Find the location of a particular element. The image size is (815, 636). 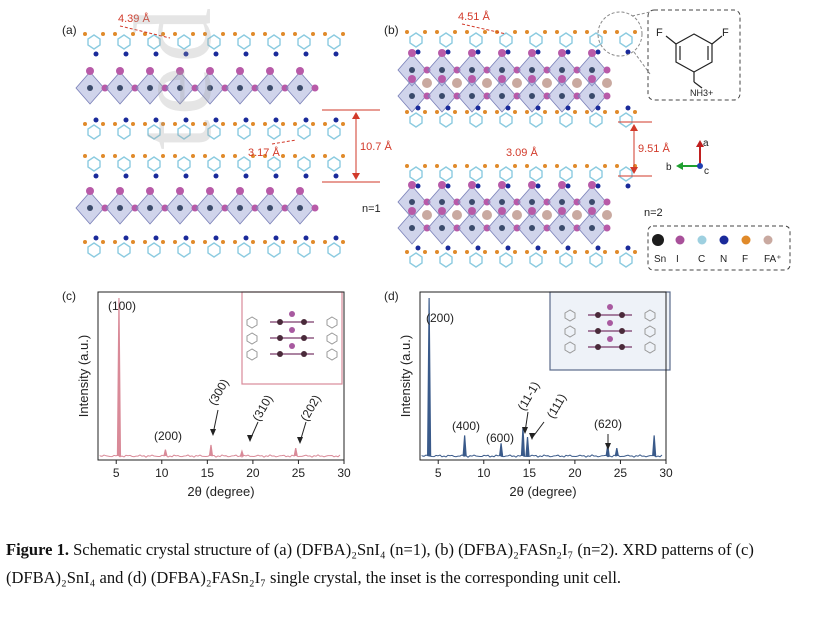

xrd-peak is located at coordinates (527, 446).